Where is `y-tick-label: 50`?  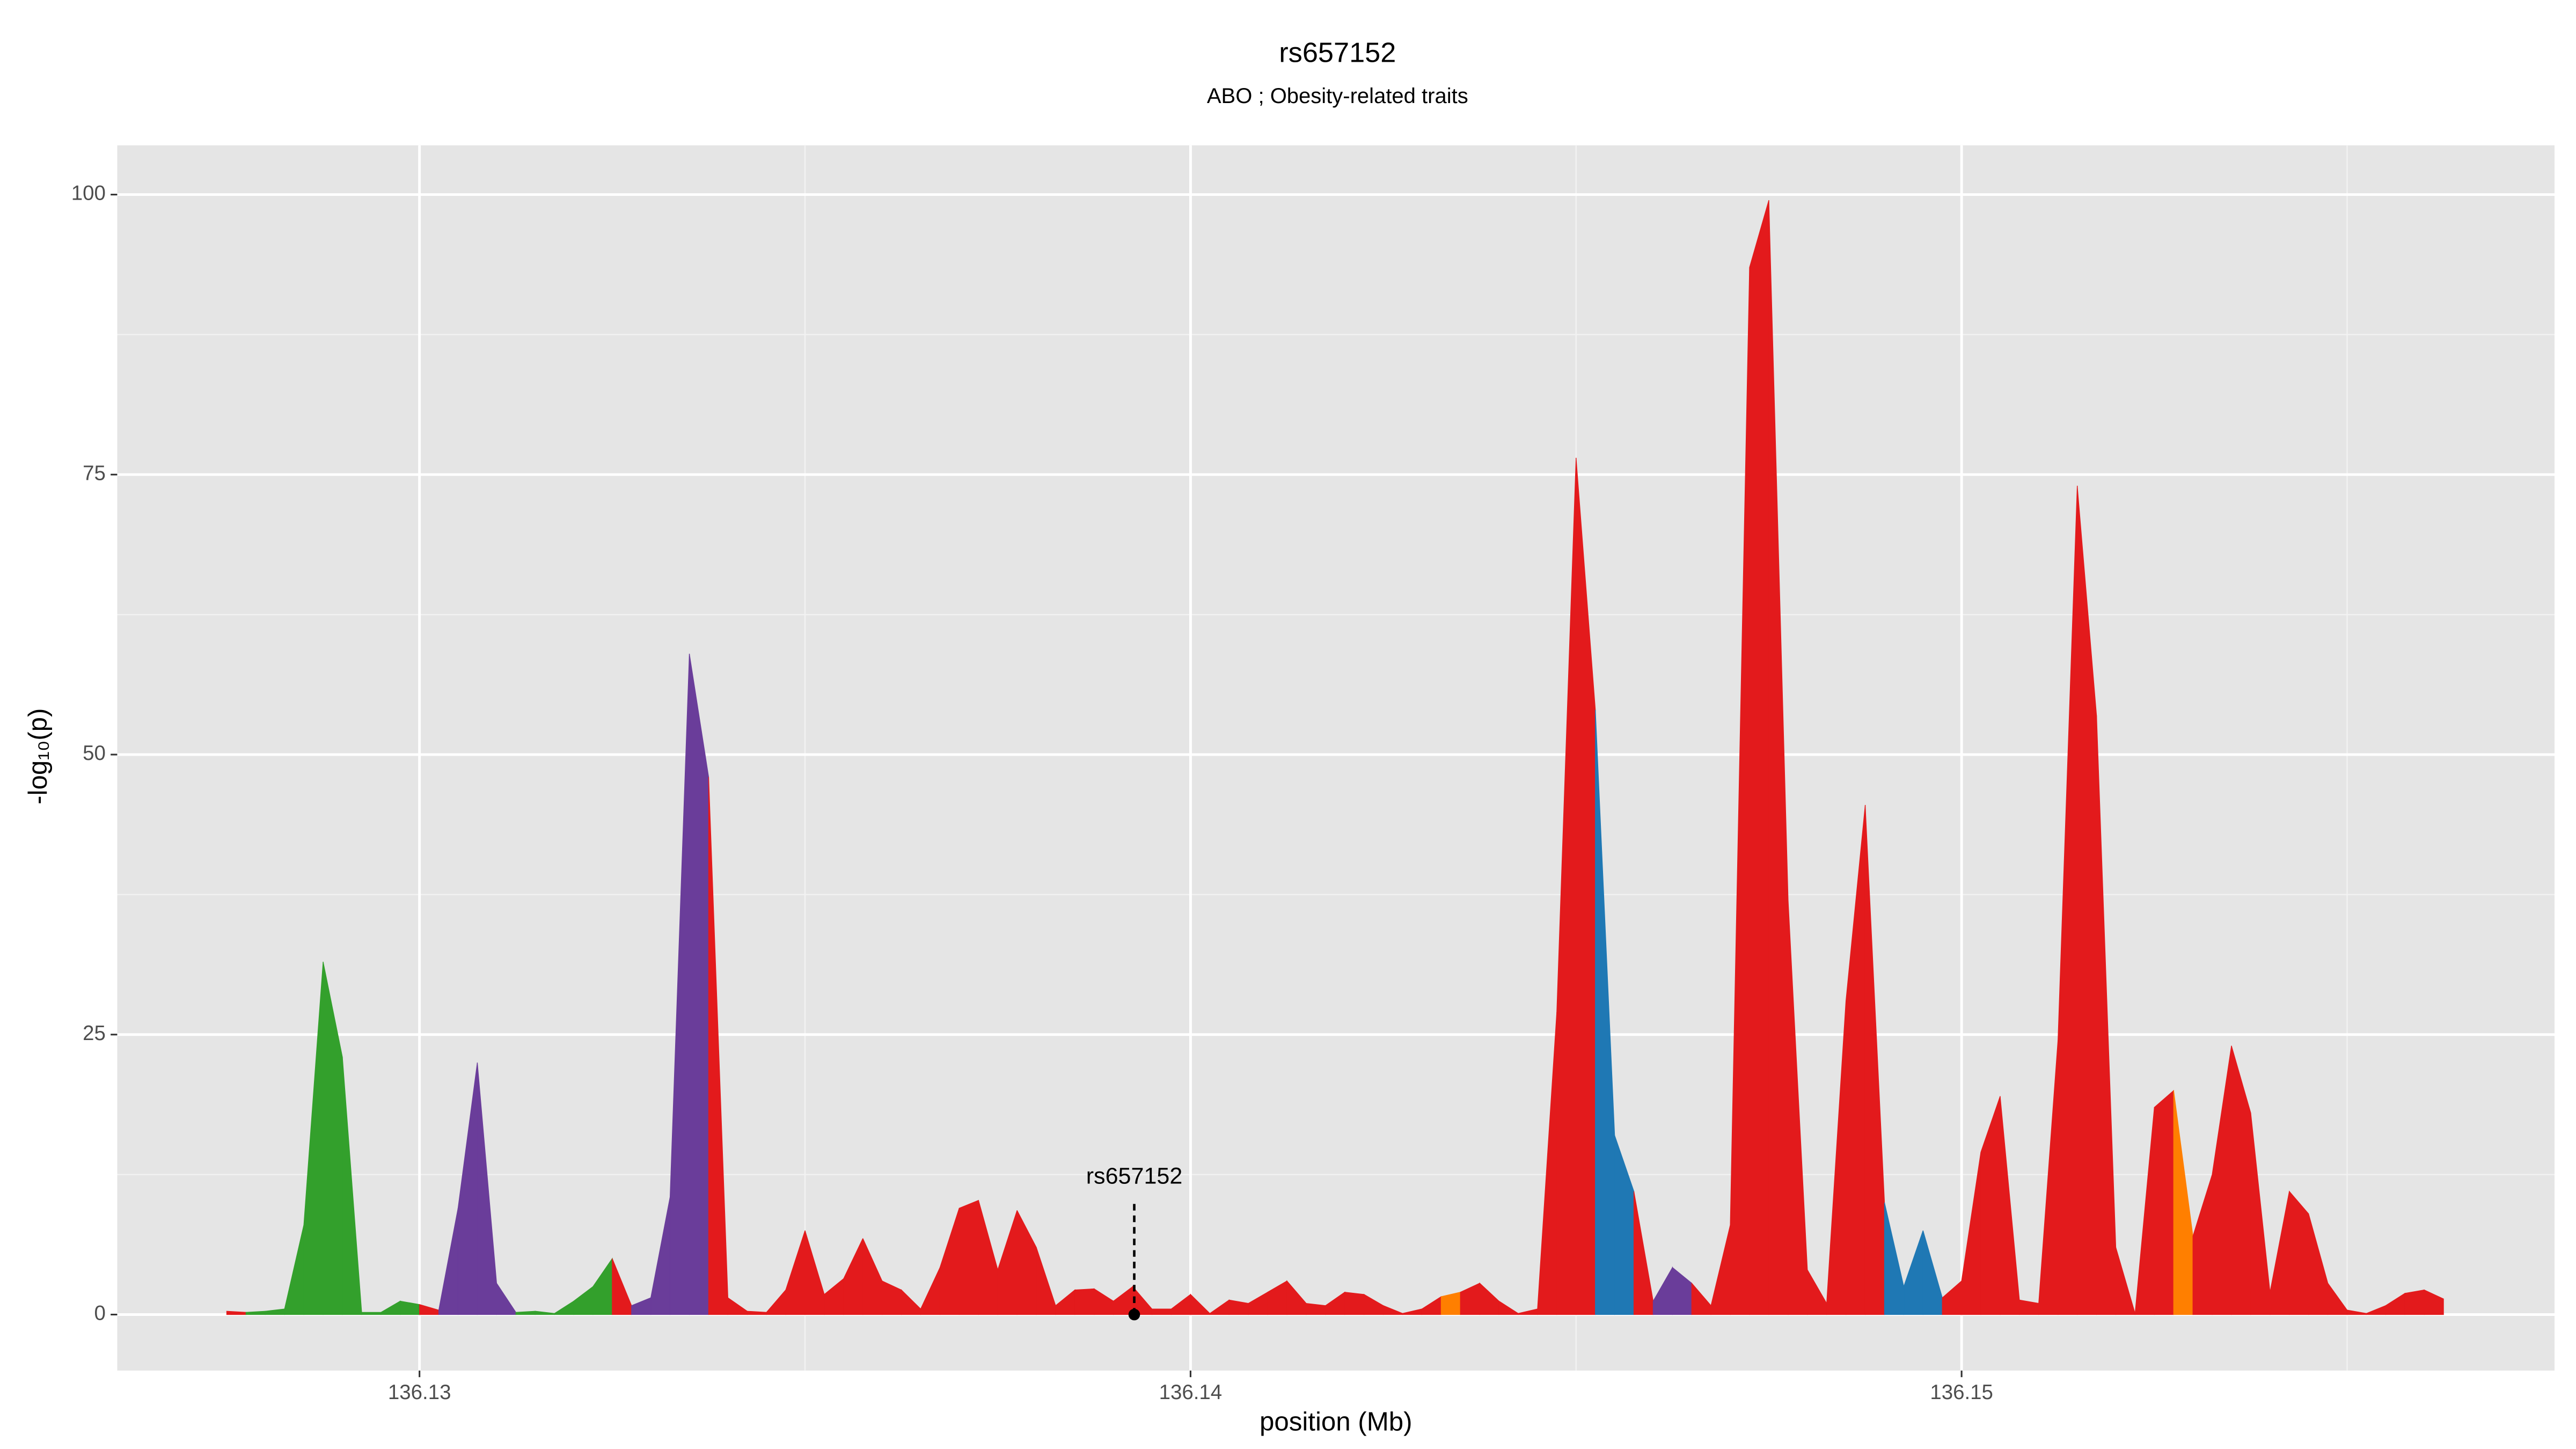 y-tick-label: 50 is located at coordinates (94, 753).